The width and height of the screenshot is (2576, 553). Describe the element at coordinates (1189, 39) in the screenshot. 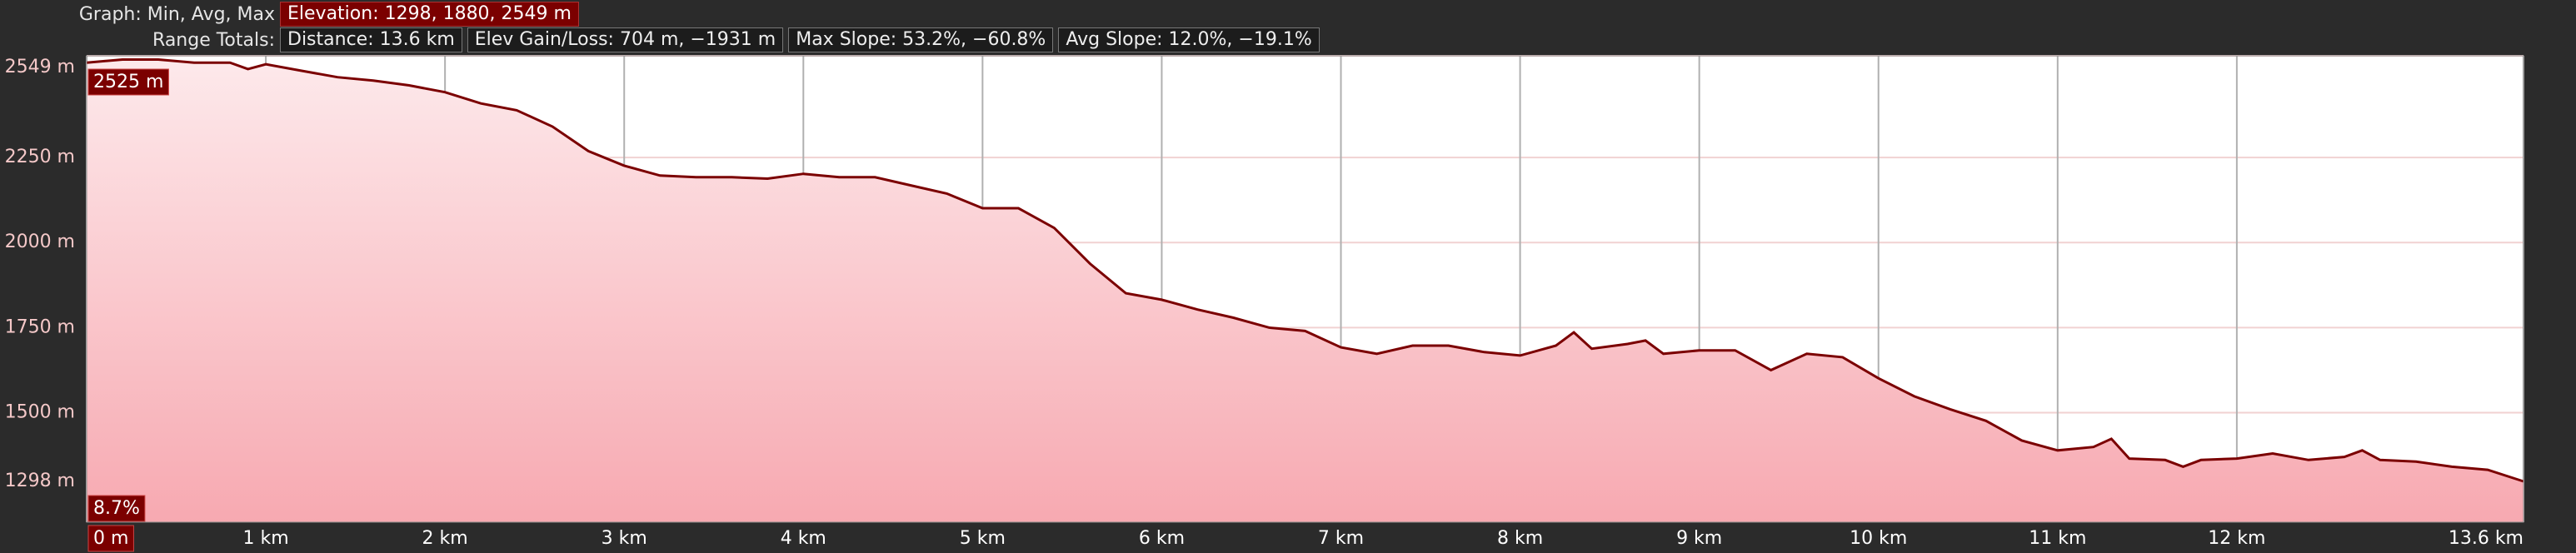

I see `avg-slope: Avg Slope: 12.0%, −19.1%` at that location.